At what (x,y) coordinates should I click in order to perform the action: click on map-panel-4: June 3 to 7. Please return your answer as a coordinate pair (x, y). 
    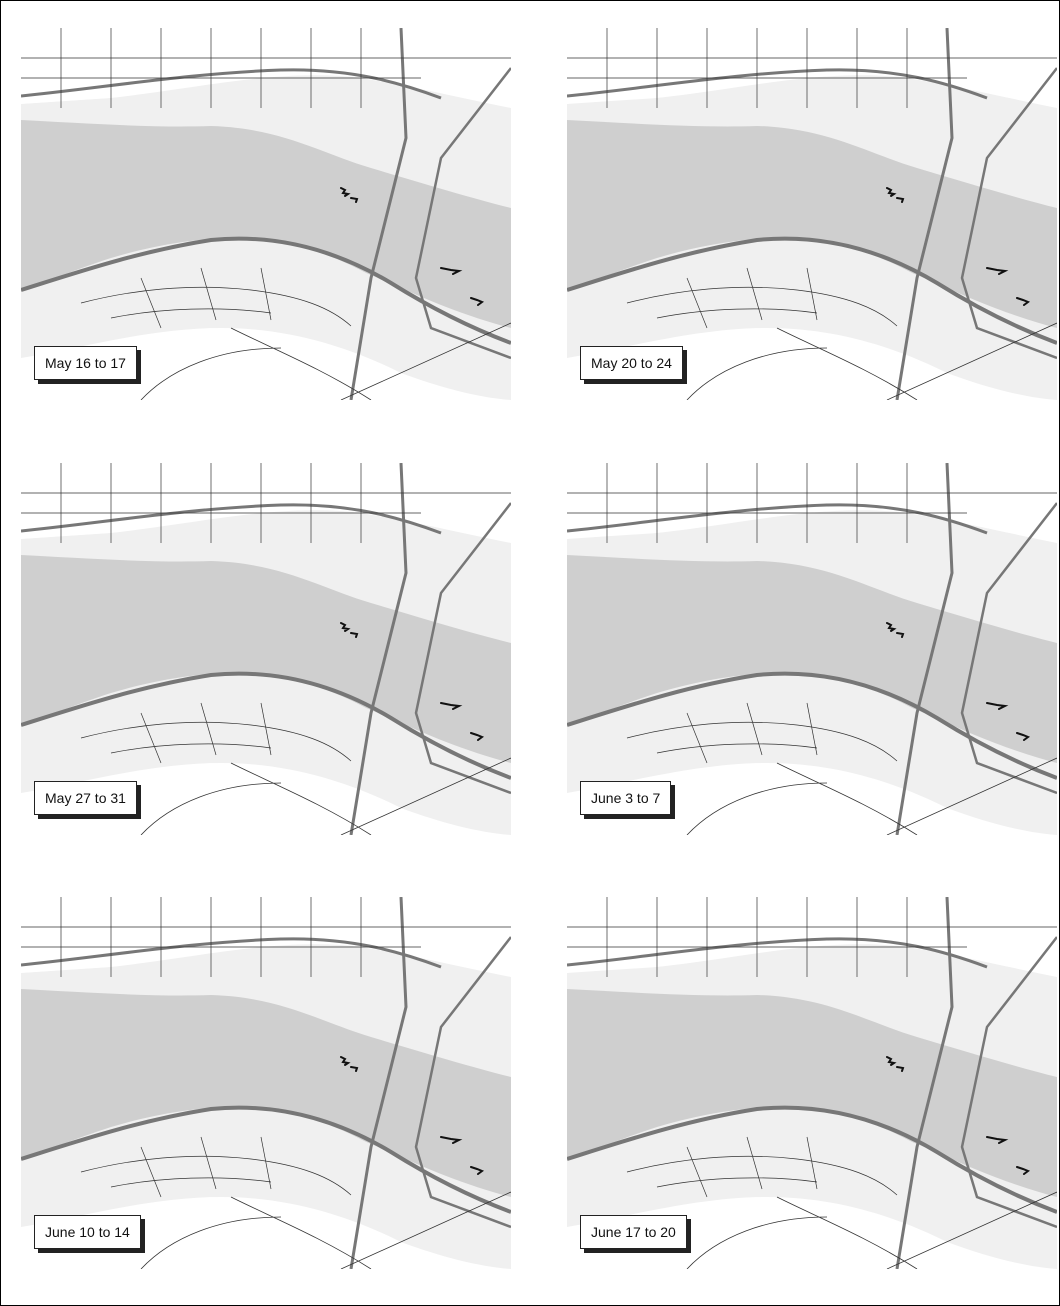
    Looking at the image, I should click on (812, 649).